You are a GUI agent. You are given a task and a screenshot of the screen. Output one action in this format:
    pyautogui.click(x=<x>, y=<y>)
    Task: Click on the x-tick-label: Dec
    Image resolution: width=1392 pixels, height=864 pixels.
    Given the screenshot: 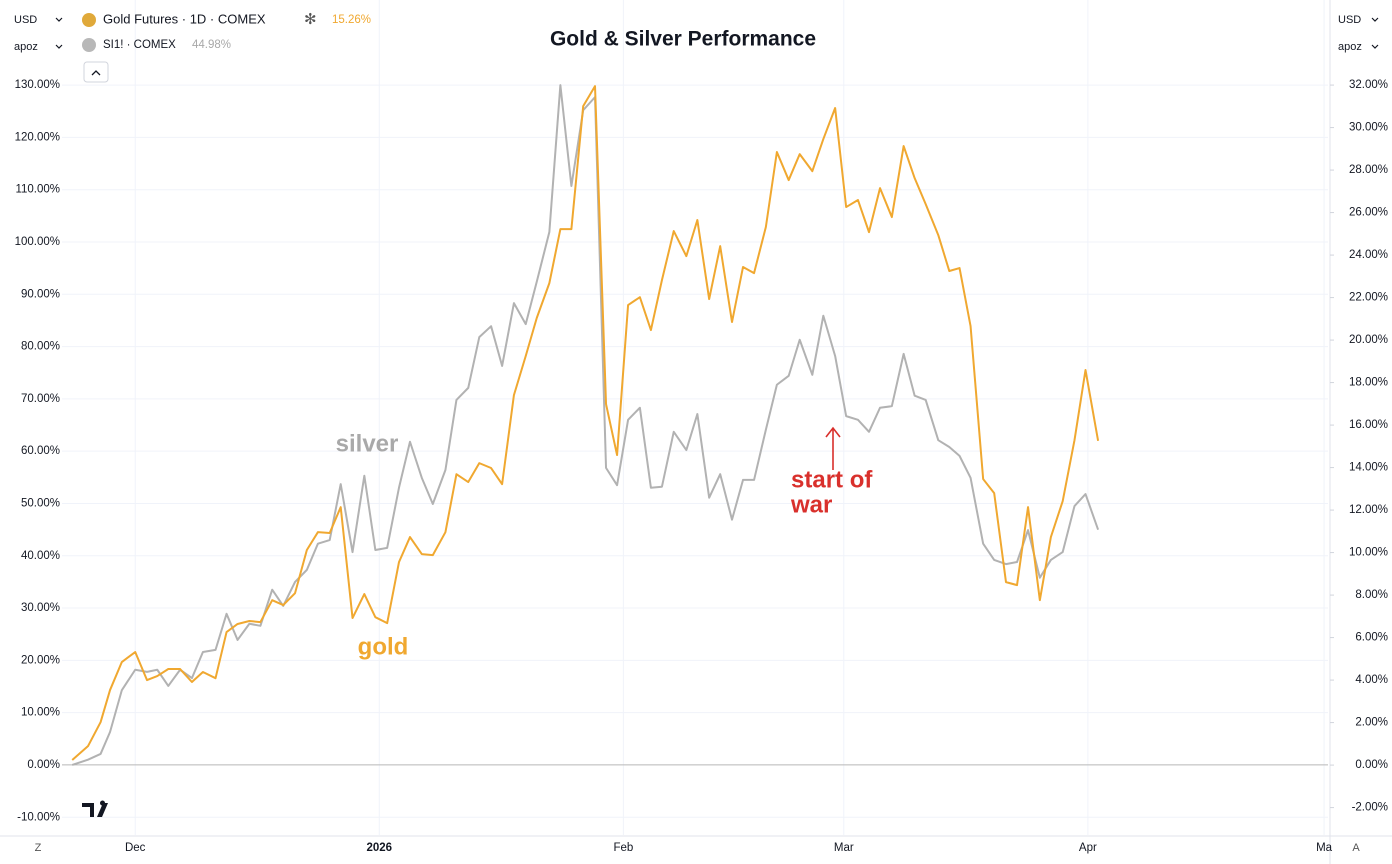 What is the action you would take?
    pyautogui.click(x=135, y=848)
    